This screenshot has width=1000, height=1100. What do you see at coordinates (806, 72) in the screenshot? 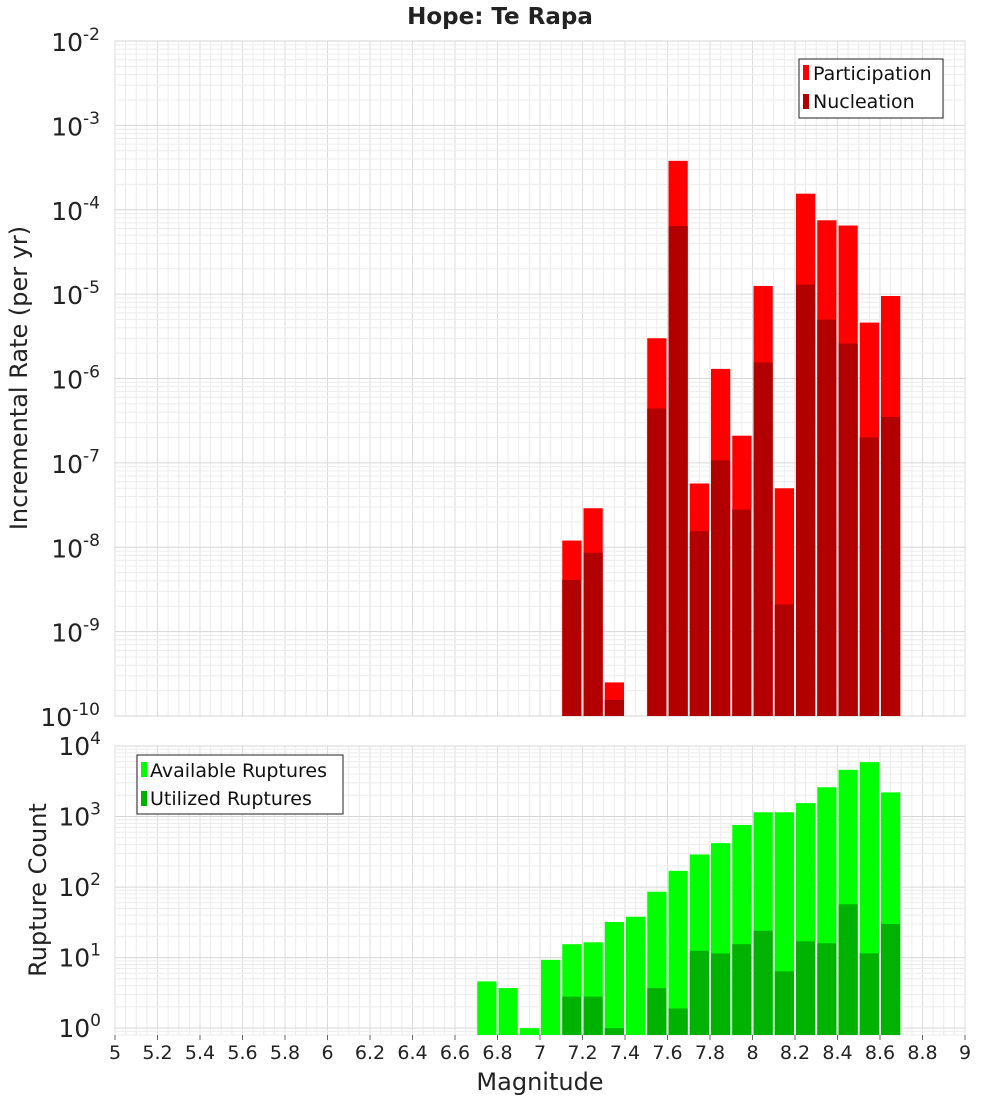
I see `participation-legend-swatch` at bounding box center [806, 72].